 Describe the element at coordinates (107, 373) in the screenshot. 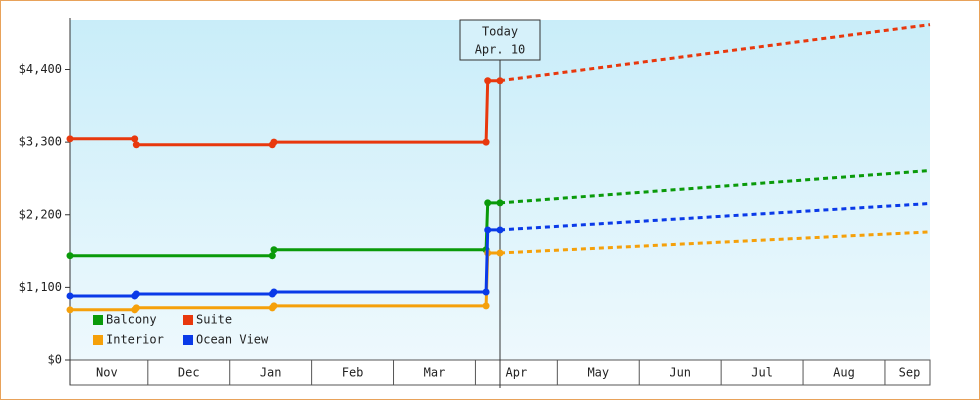

I see `x-tick-label: Nov` at that location.